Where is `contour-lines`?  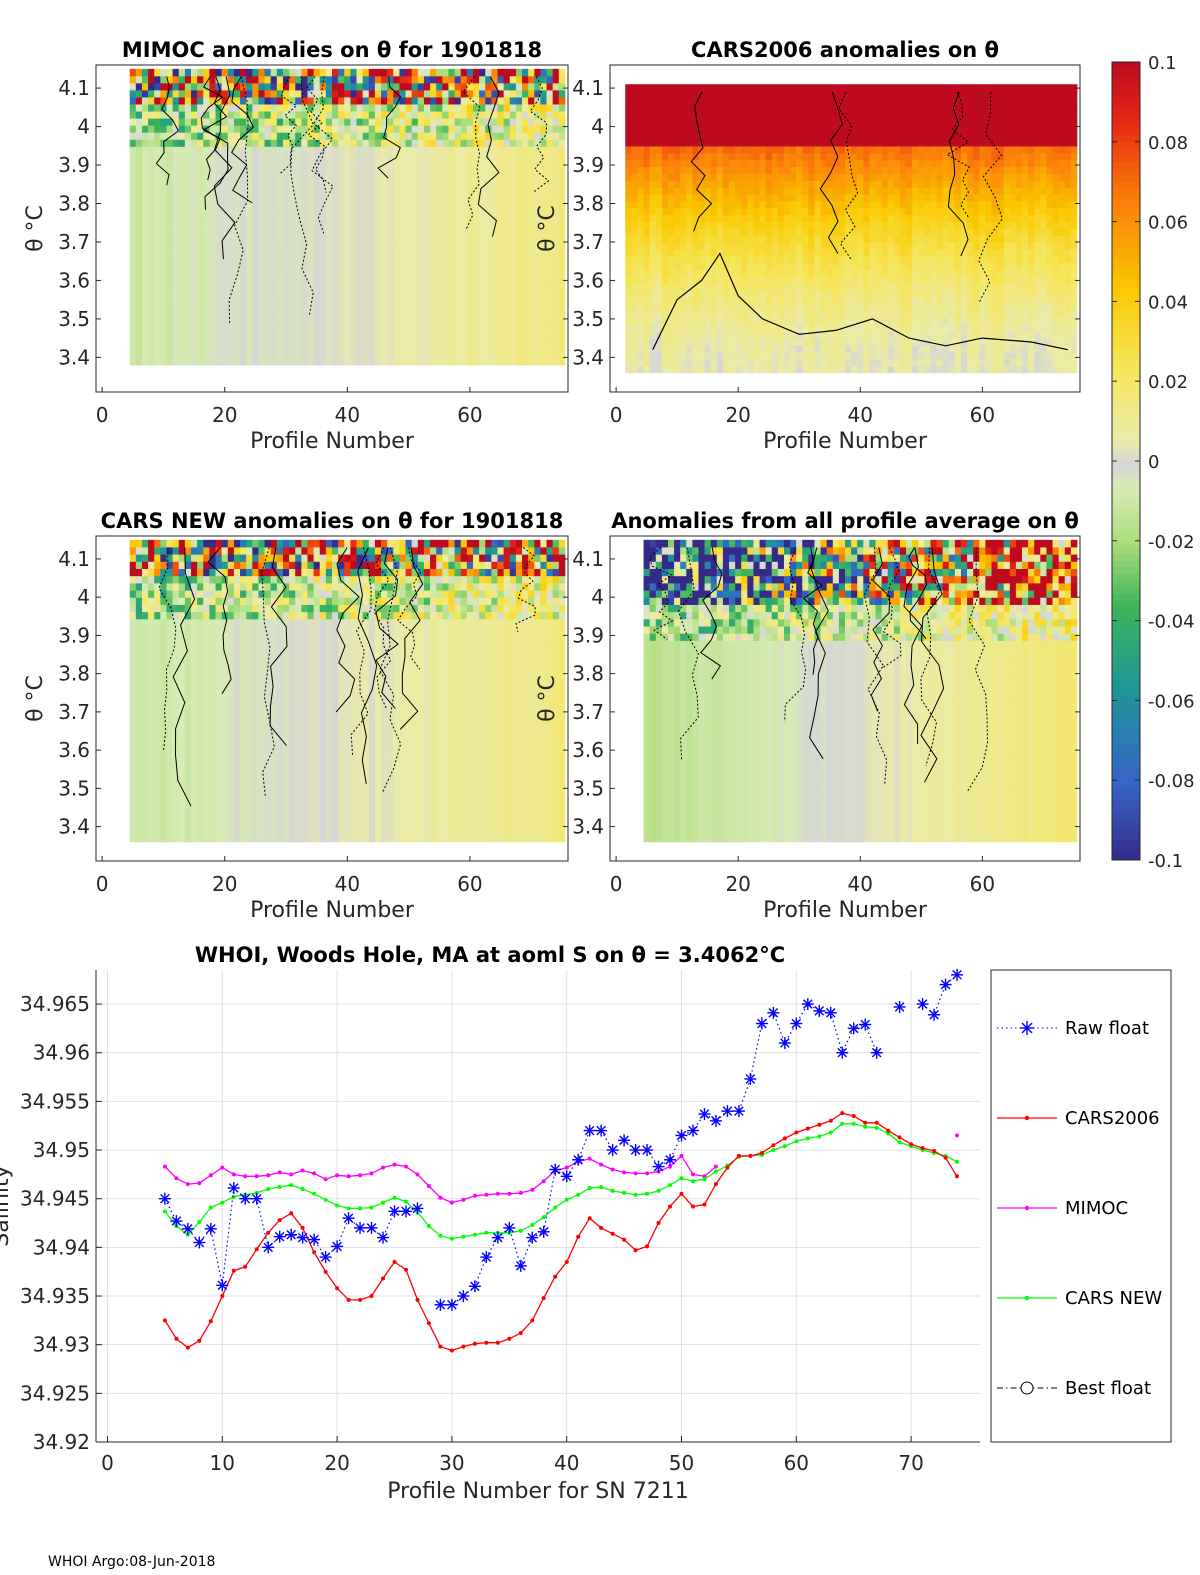 contour-lines is located at coordinates (352, 200).